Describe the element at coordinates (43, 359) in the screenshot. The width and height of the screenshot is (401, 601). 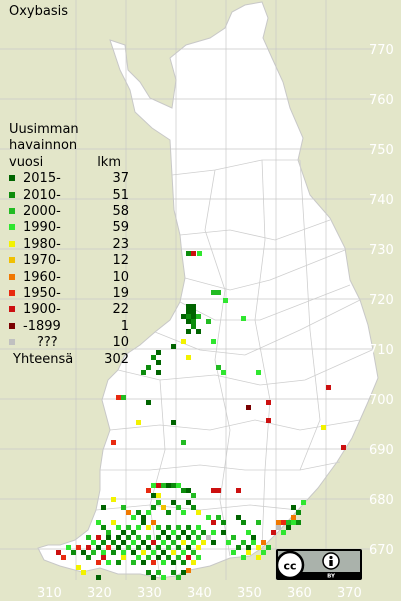
I see `legend-total-label: Yhteensä` at that location.